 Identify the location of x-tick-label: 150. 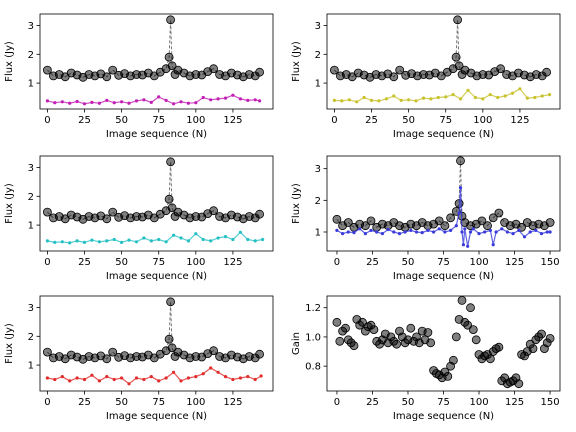
(550, 262).